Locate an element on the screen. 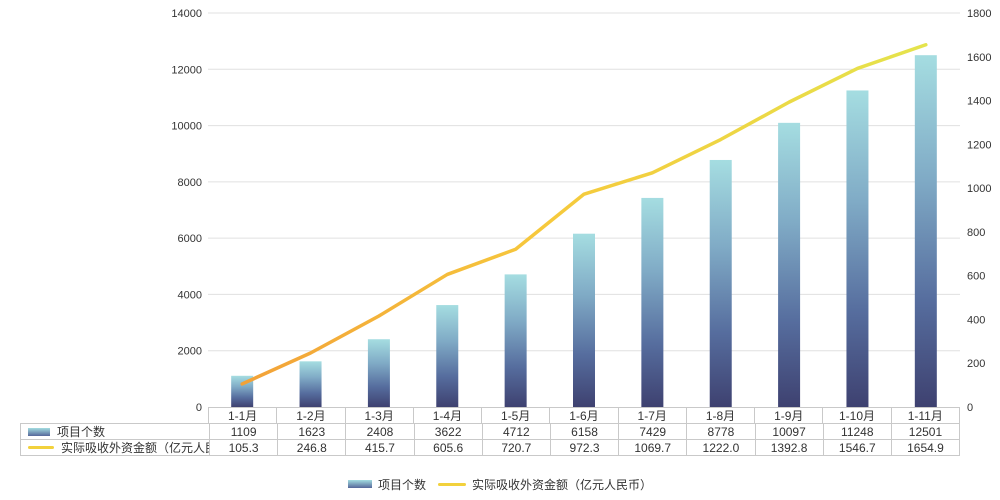  left-axis-tick-label: 14000 is located at coordinates (186, 14).